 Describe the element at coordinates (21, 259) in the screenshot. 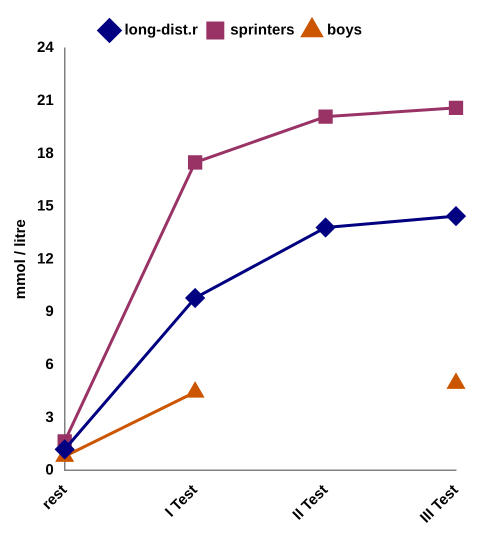

I see `y-axis-title: mmol / litre` at that location.